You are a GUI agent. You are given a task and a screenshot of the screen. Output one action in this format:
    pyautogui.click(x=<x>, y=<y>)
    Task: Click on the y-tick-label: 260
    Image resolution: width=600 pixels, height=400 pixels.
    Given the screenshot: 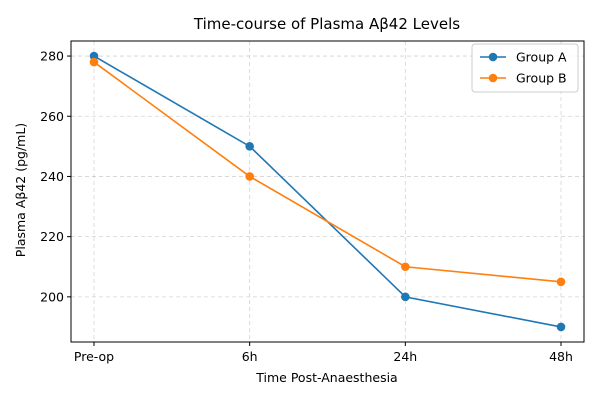 What is the action you would take?
    pyautogui.click(x=52, y=116)
    